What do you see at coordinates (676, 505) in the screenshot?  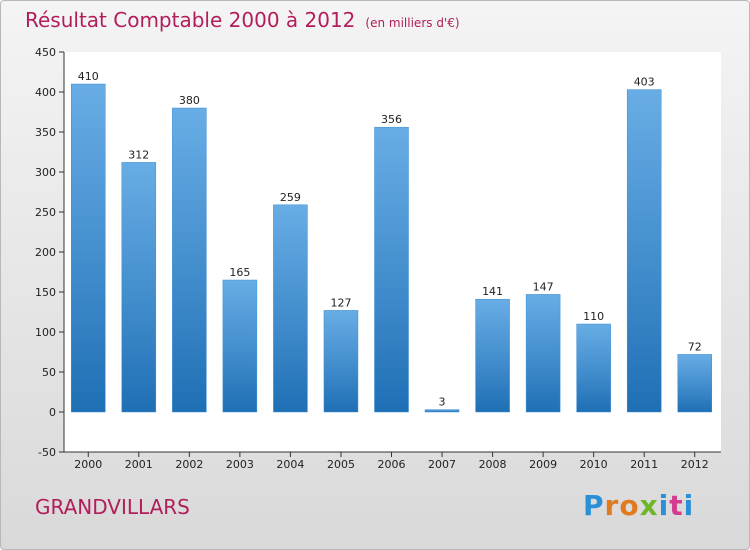 I see `logo-letter: t` at bounding box center [676, 505].